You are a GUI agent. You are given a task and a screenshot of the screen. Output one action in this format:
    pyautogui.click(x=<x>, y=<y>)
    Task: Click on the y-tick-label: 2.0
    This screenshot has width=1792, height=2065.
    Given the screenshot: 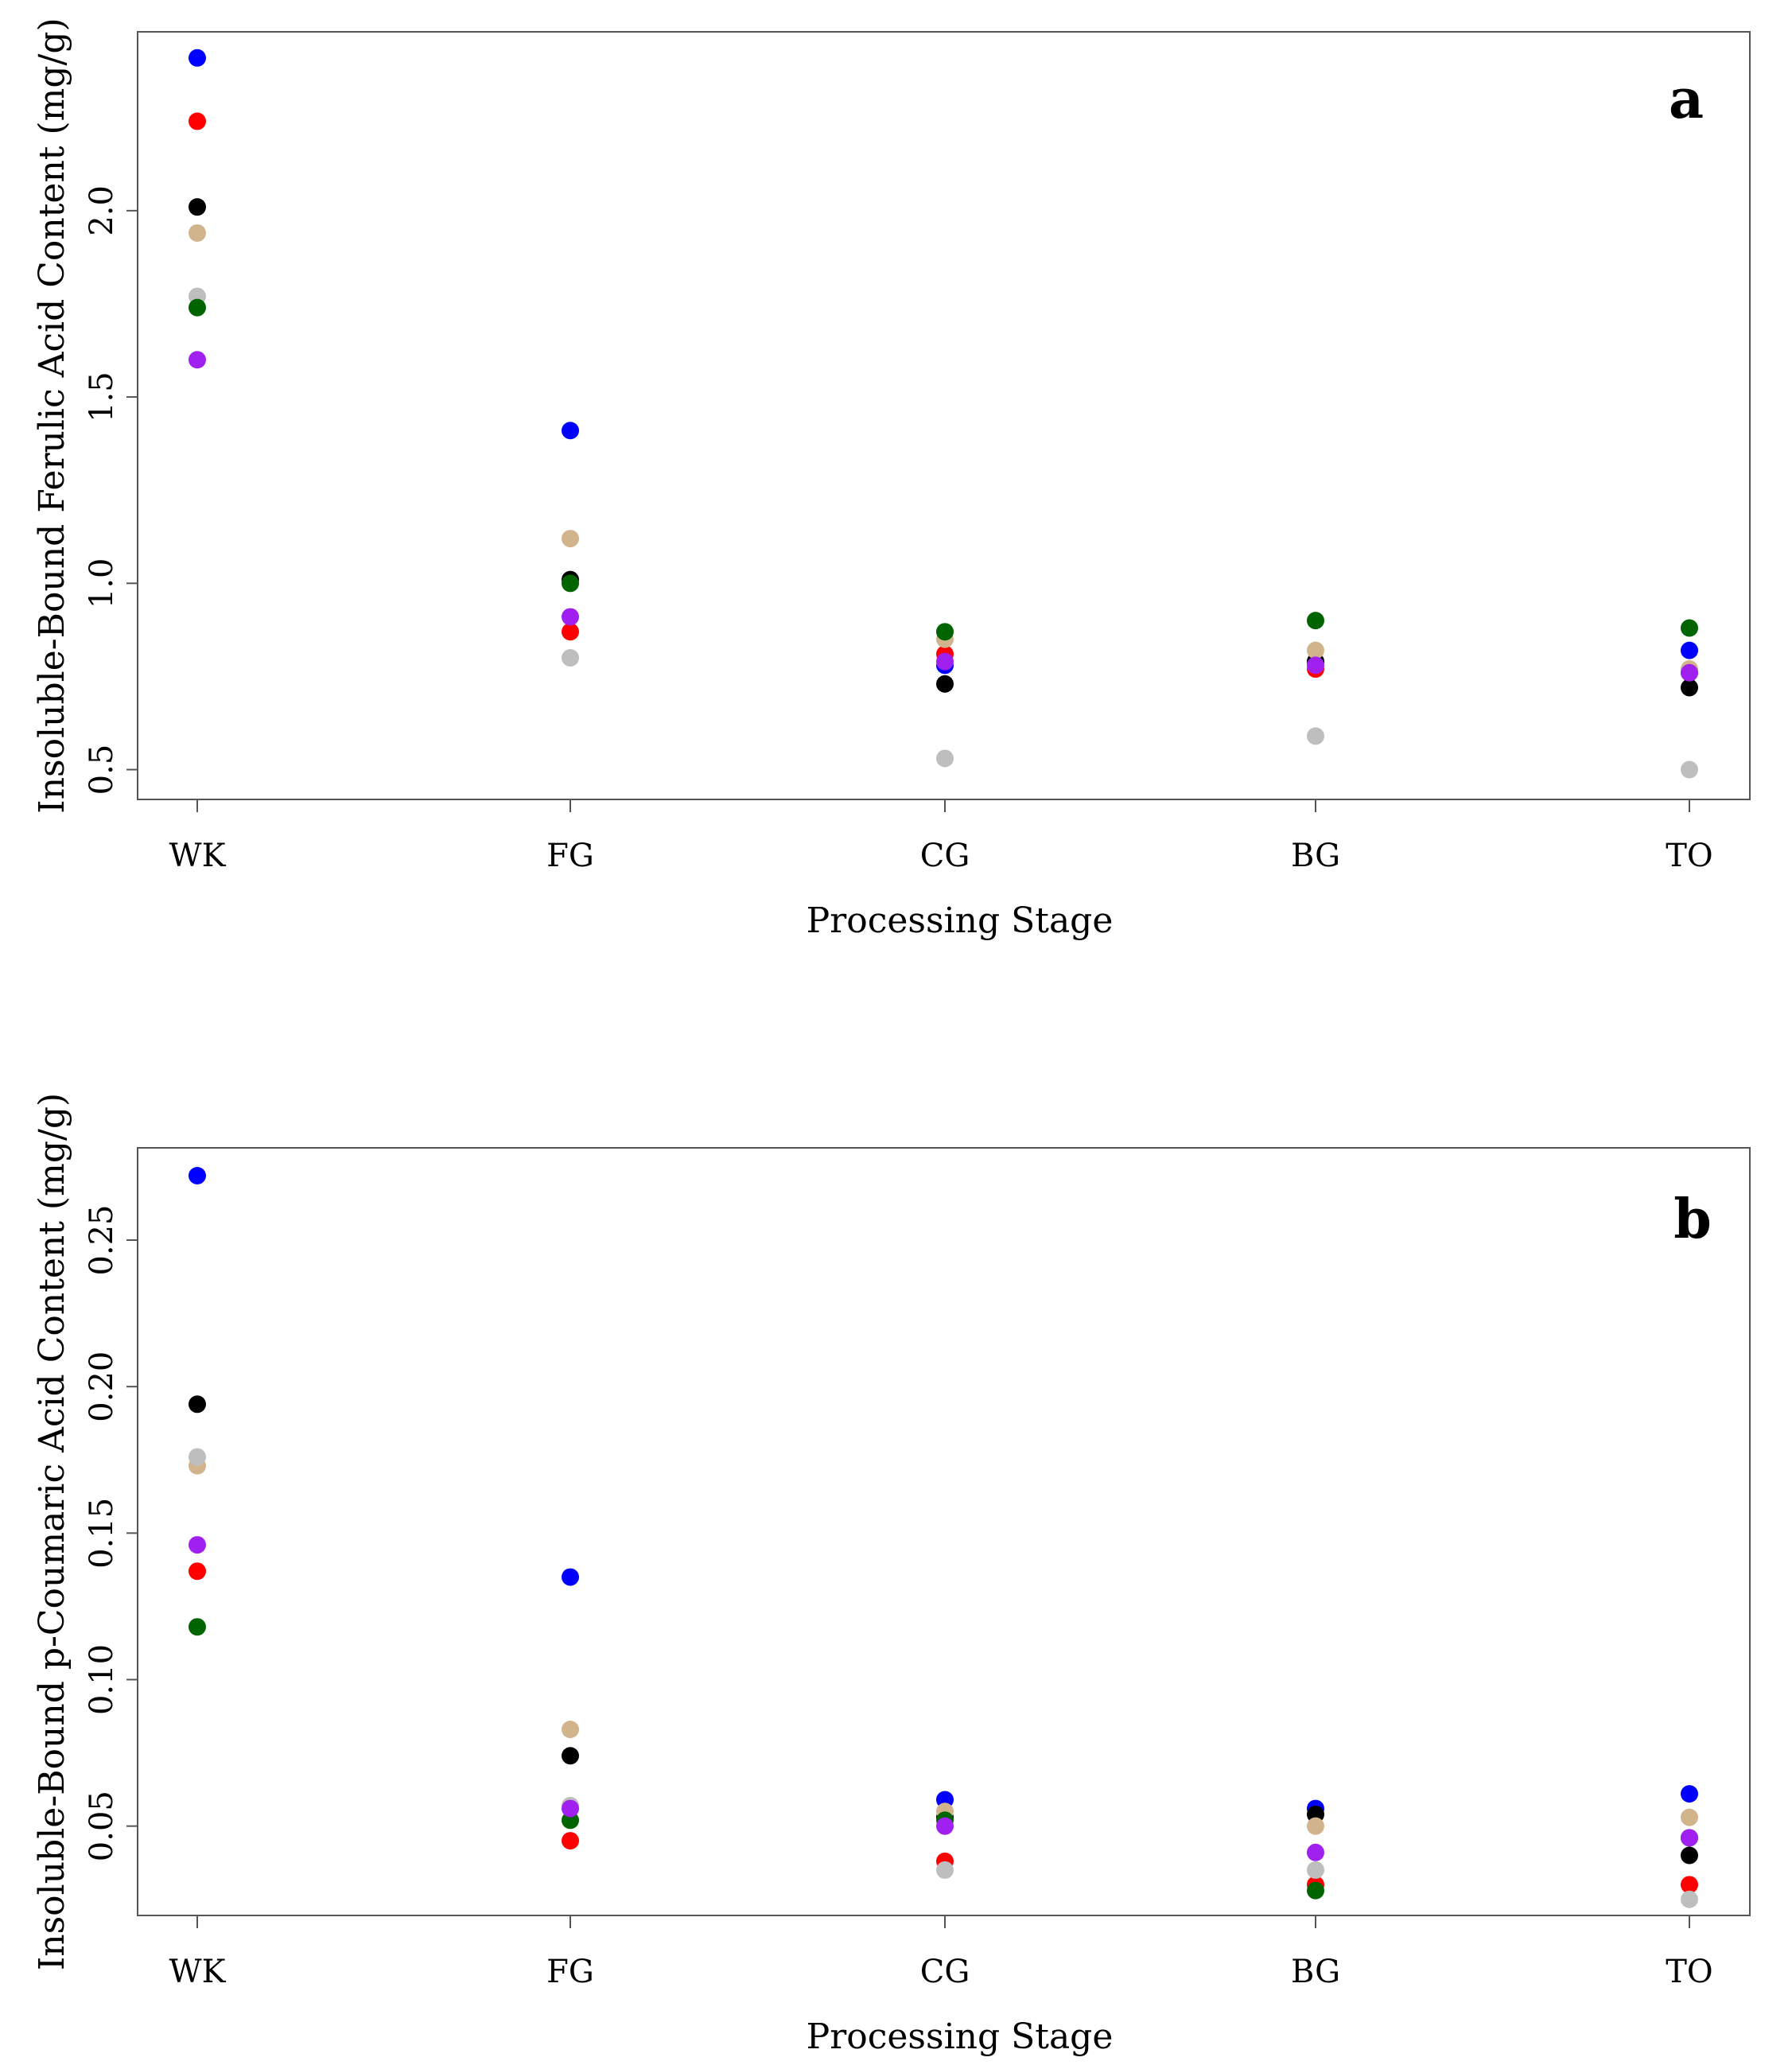 What is the action you would take?
    pyautogui.click(x=102, y=210)
    